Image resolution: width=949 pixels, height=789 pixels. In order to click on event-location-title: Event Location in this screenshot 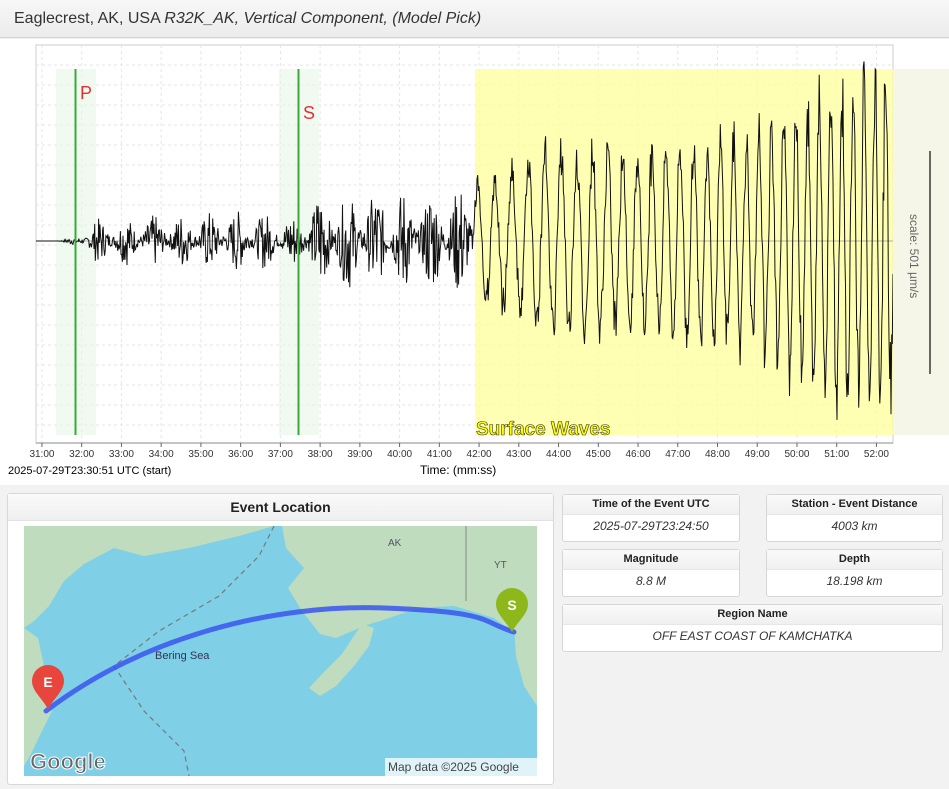, I will do `click(280, 507)`.